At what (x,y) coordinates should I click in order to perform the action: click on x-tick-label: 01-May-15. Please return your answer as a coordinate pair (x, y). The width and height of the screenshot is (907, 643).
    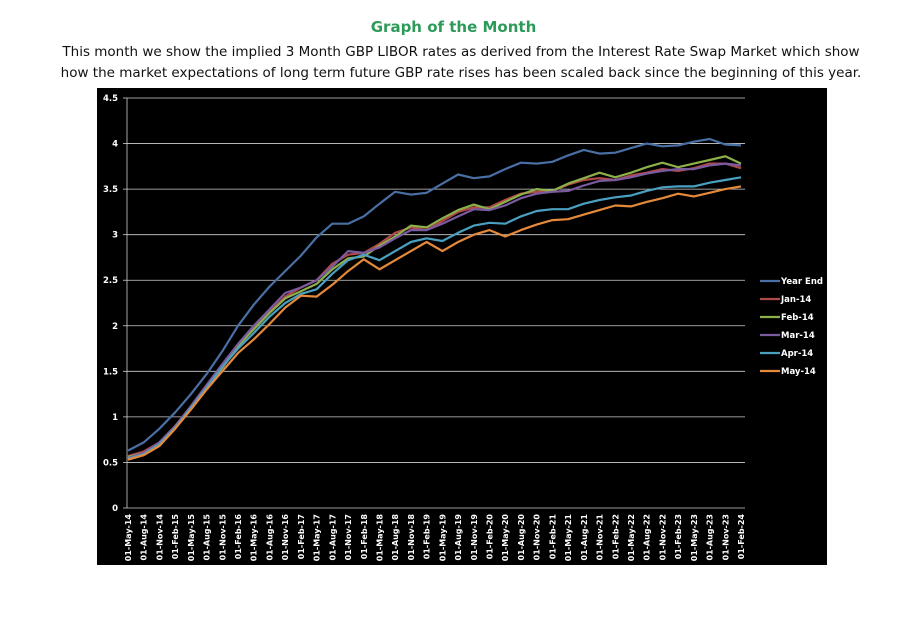
    Looking at the image, I should click on (191, 538).